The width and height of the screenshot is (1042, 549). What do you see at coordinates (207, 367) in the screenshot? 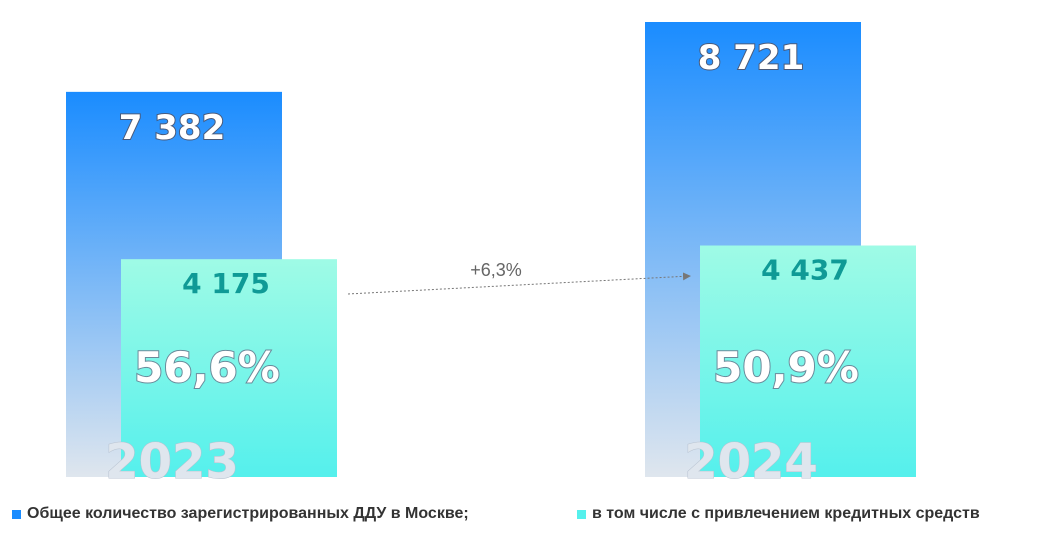
I see `share-label-2023: 56,6%` at bounding box center [207, 367].